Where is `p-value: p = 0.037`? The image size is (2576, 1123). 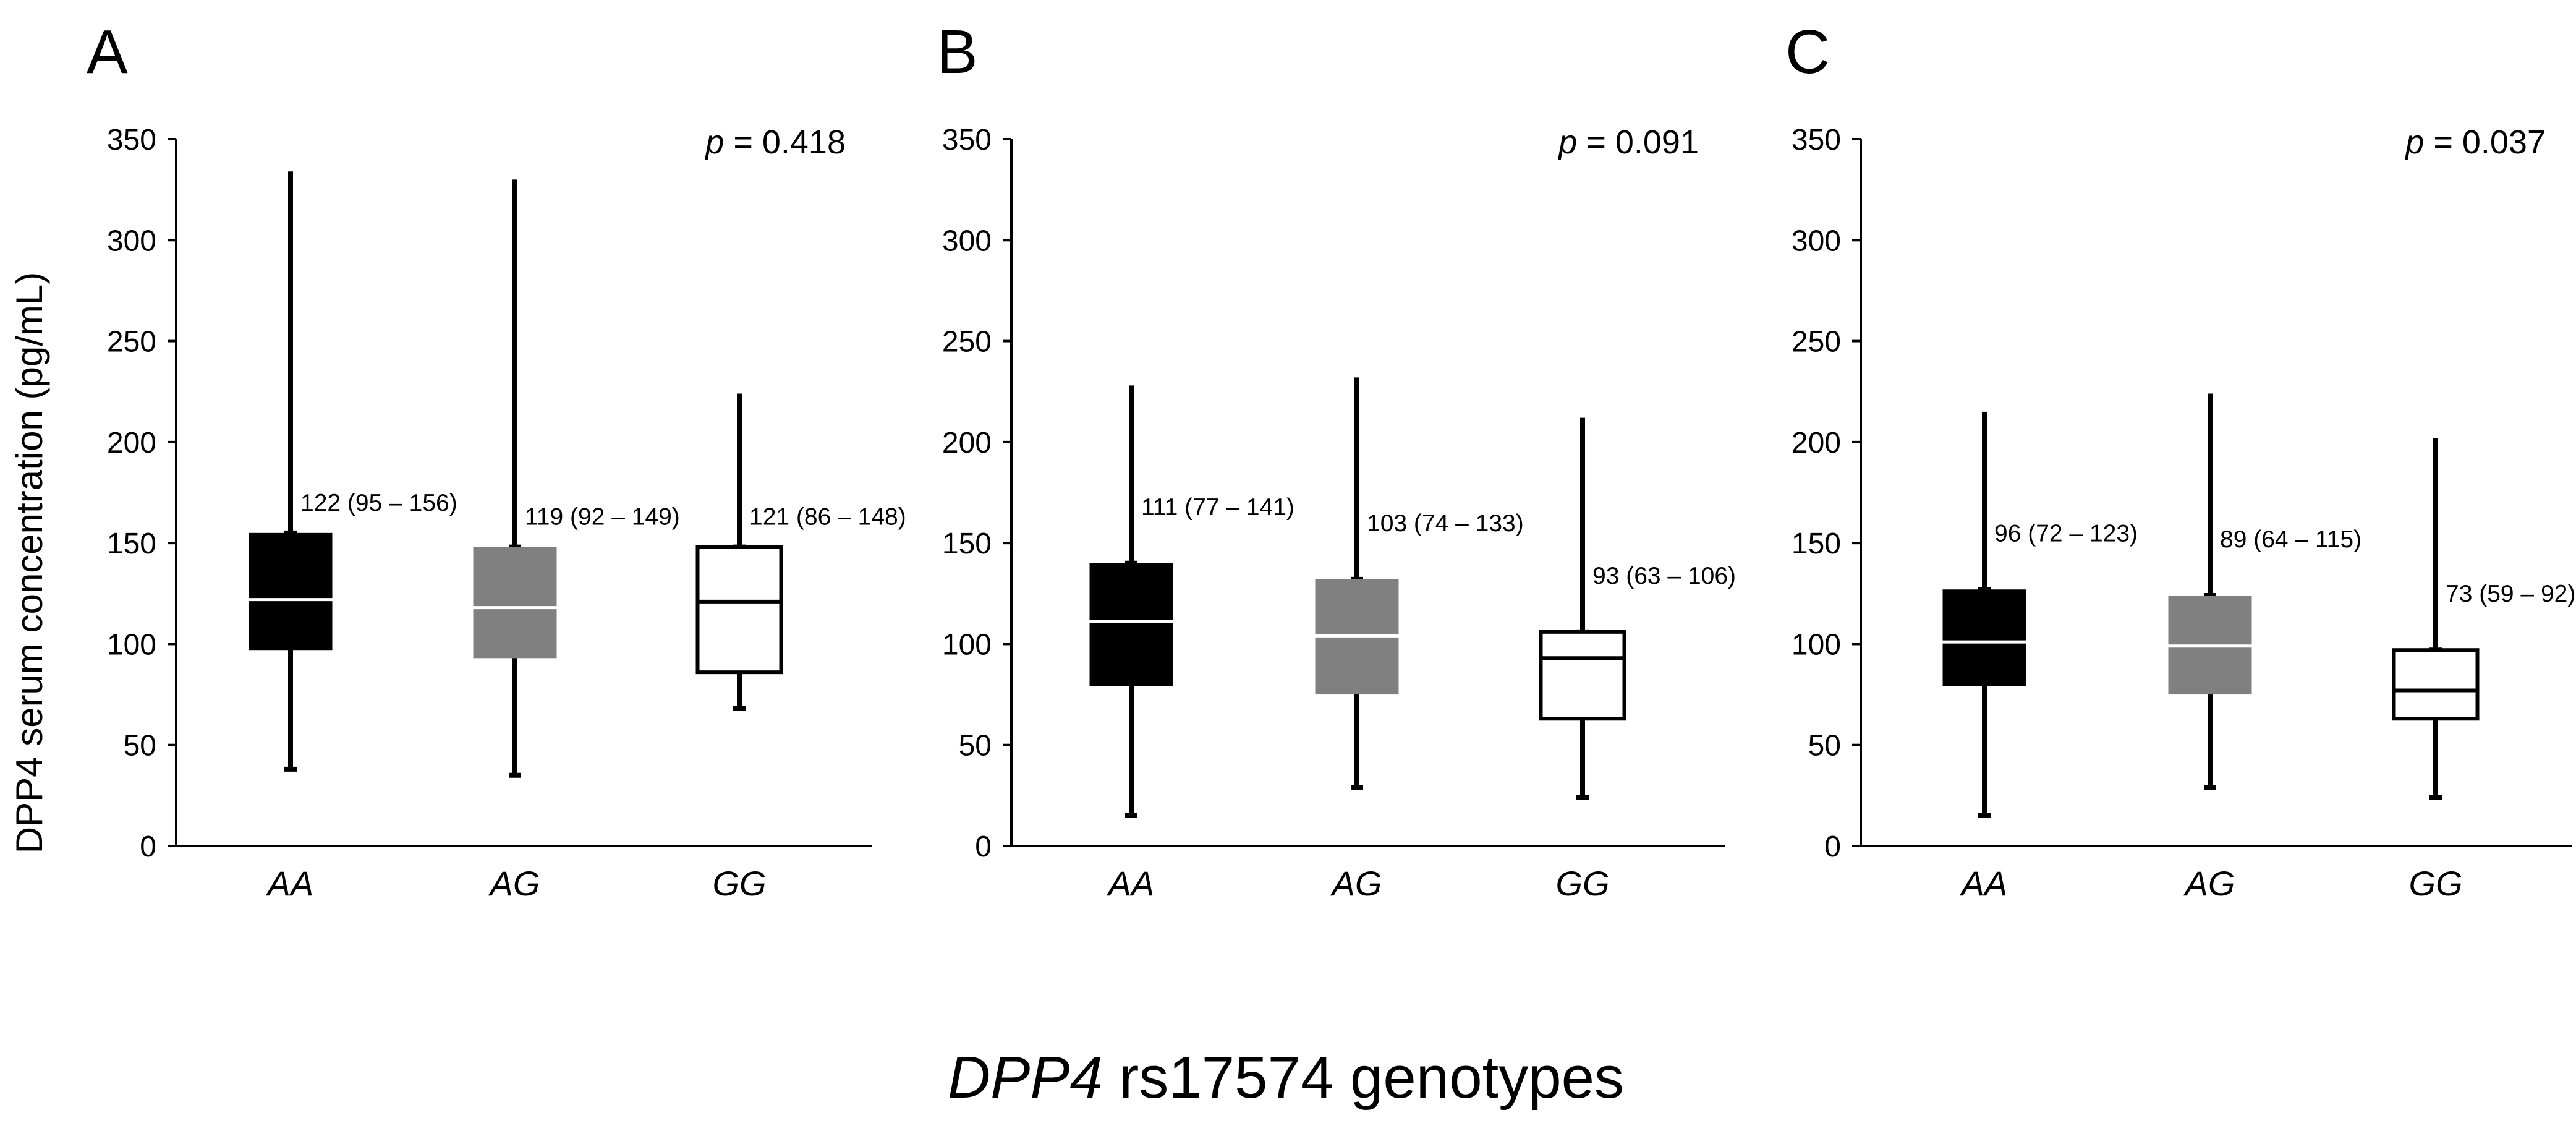
p-value: p = 0.037 is located at coordinates (2475, 142).